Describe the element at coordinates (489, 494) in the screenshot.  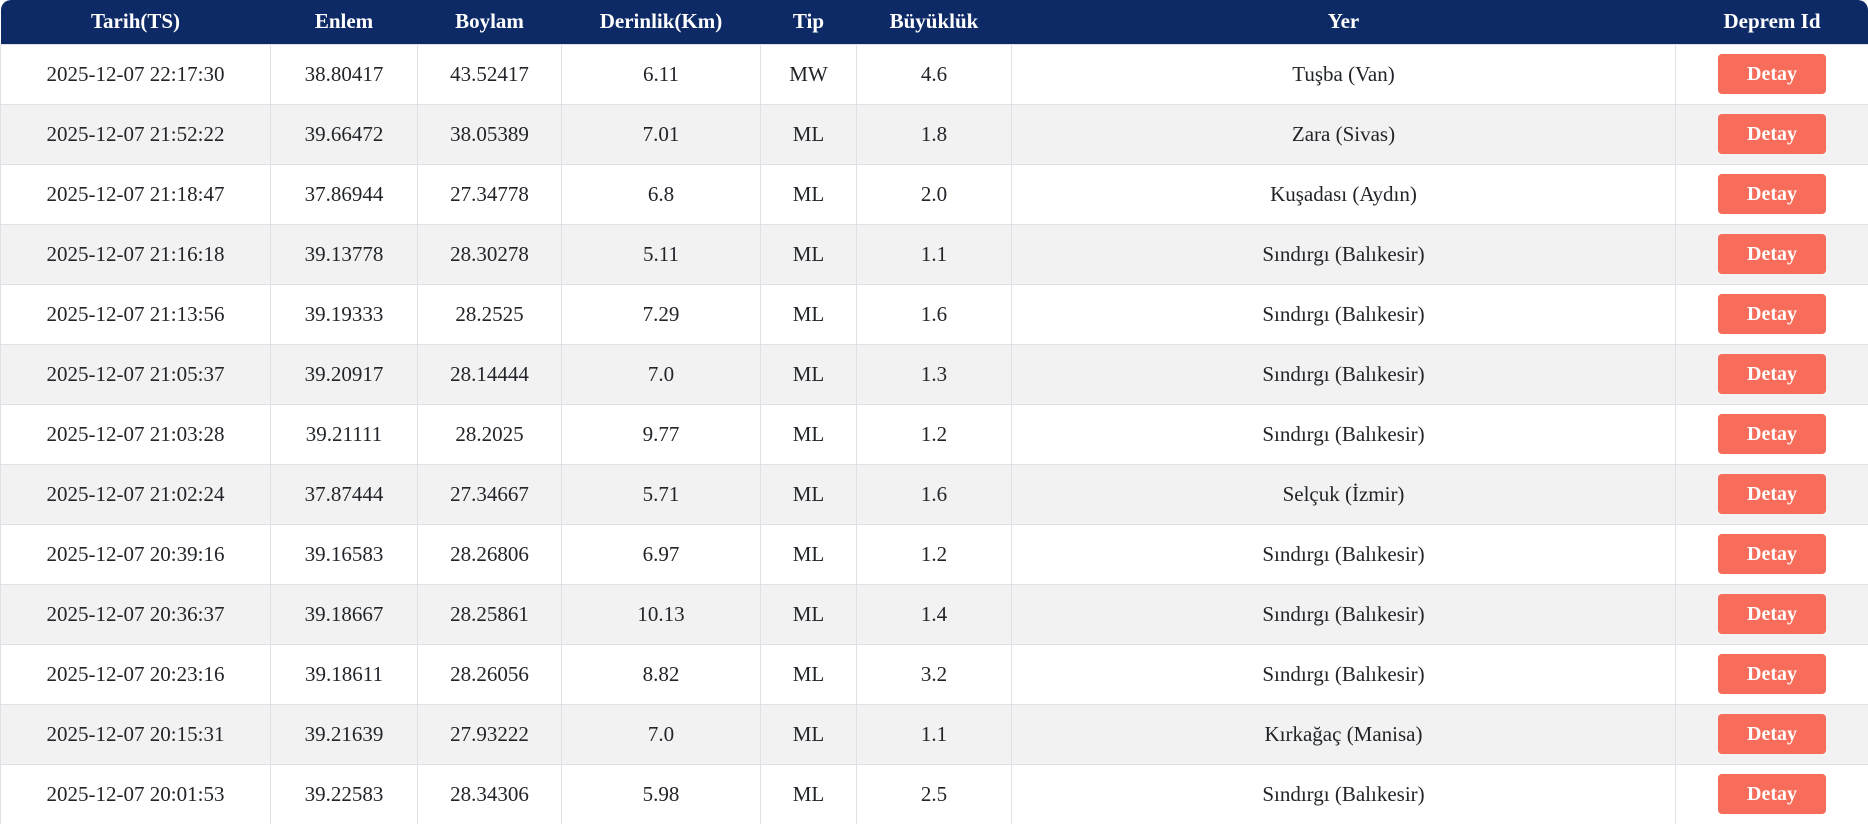
I see `cell-boylam: 27.34667` at that location.